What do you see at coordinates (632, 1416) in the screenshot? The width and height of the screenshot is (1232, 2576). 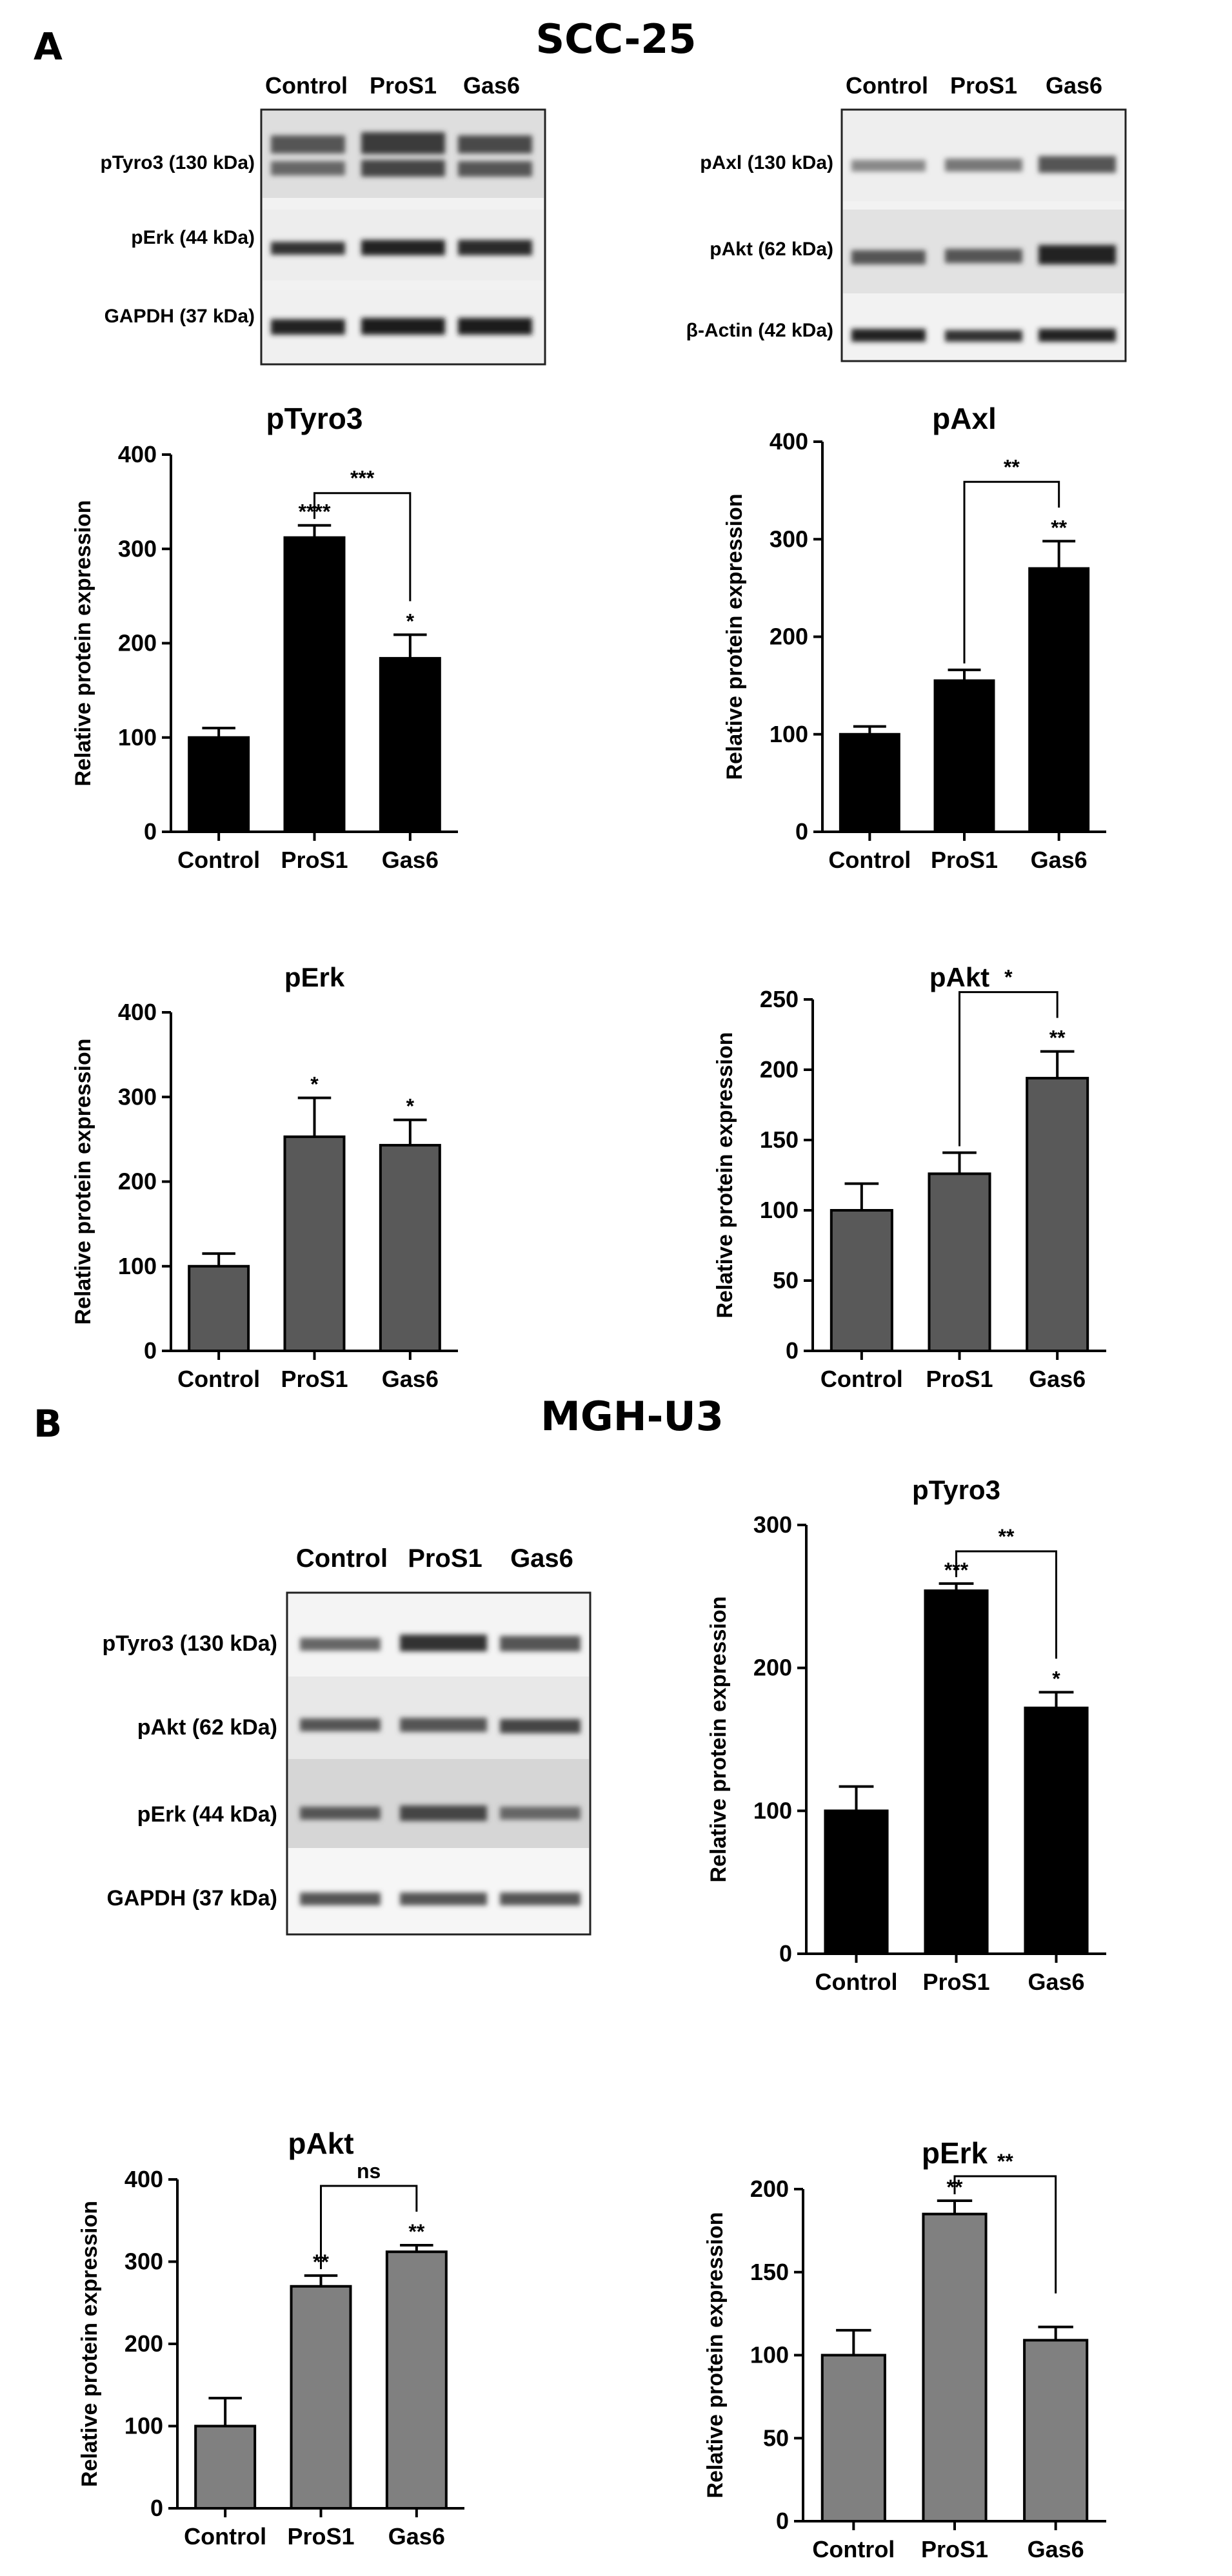 I see `panel-title-mghu3: MGH-U3` at bounding box center [632, 1416].